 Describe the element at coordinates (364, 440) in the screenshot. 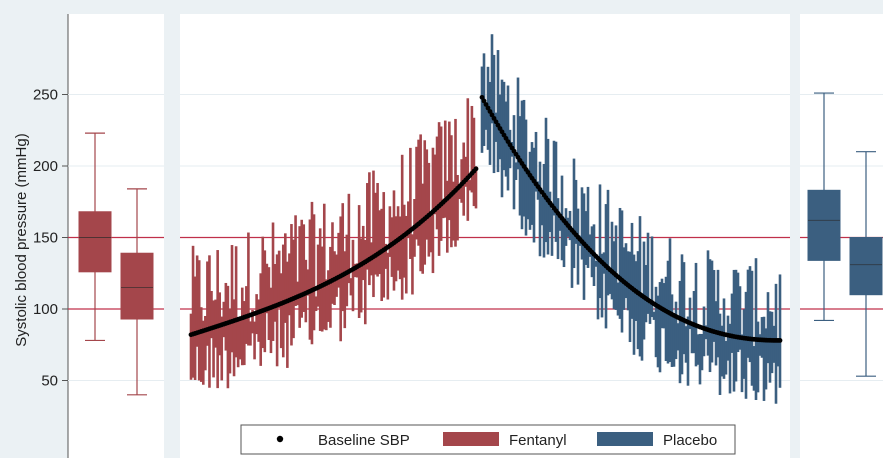

I see `legend-baseline-label: Baseline SBP` at that location.